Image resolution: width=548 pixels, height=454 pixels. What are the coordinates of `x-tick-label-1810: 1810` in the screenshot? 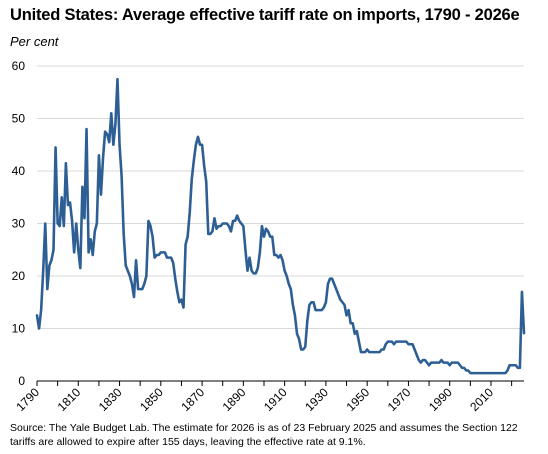 It's located at (69, 399).